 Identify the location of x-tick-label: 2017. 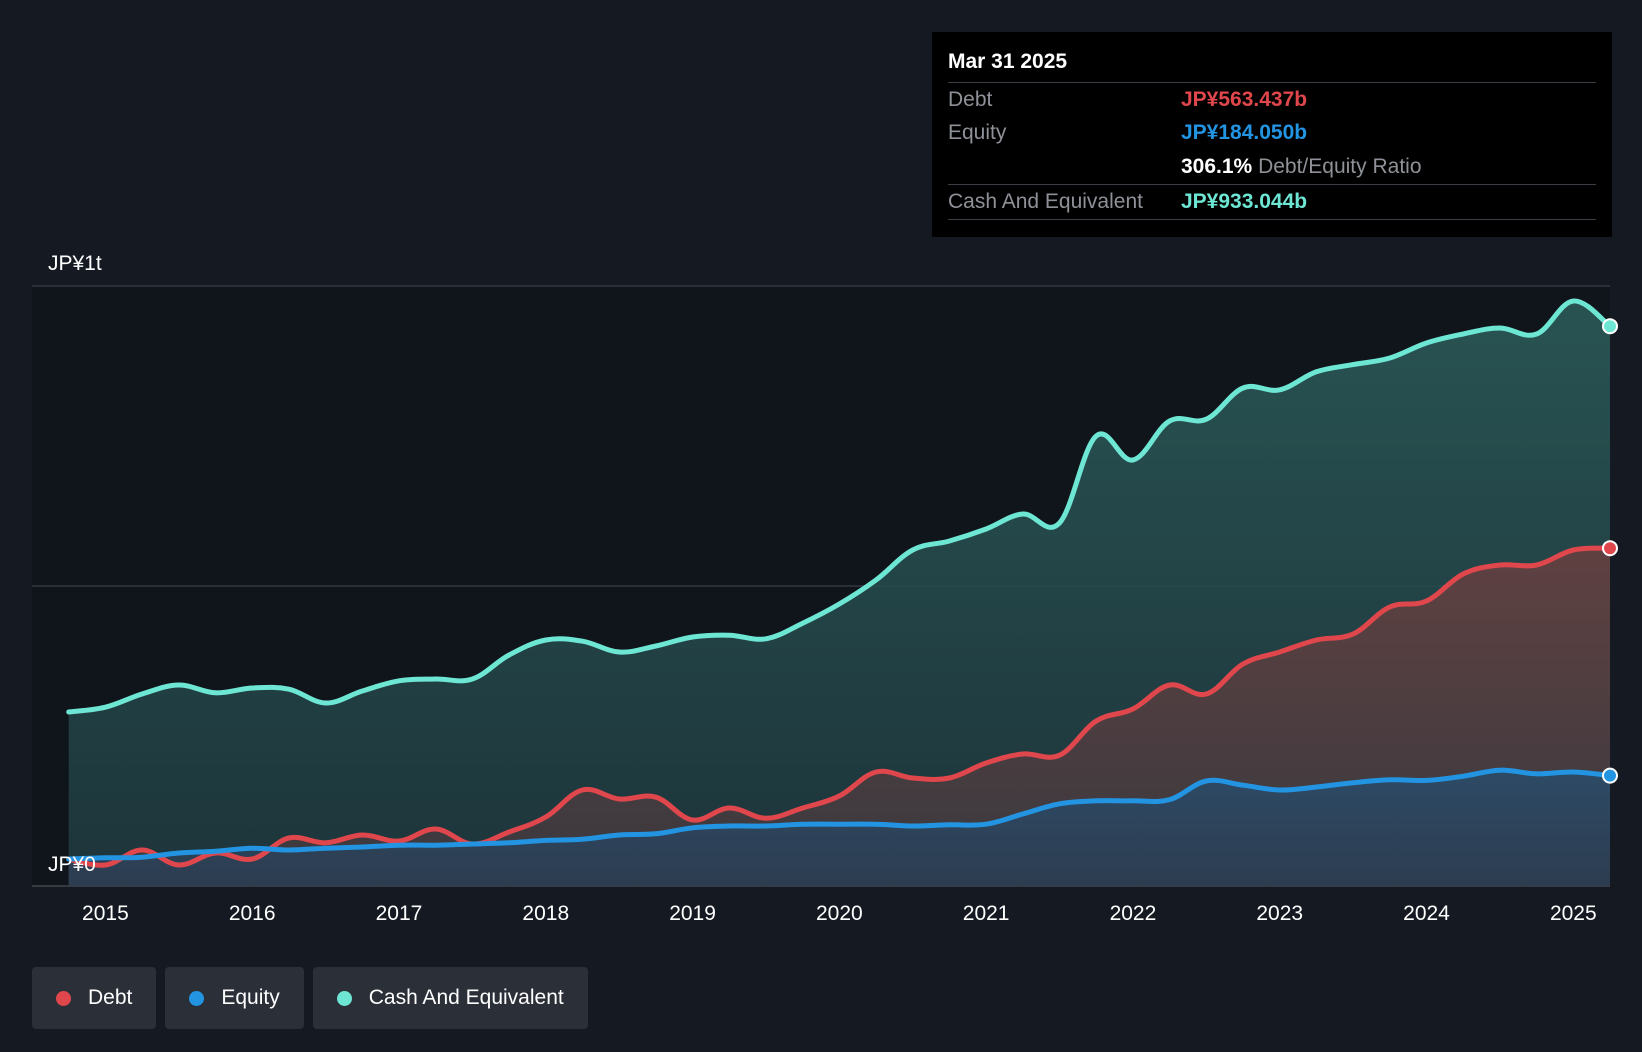
(399, 913).